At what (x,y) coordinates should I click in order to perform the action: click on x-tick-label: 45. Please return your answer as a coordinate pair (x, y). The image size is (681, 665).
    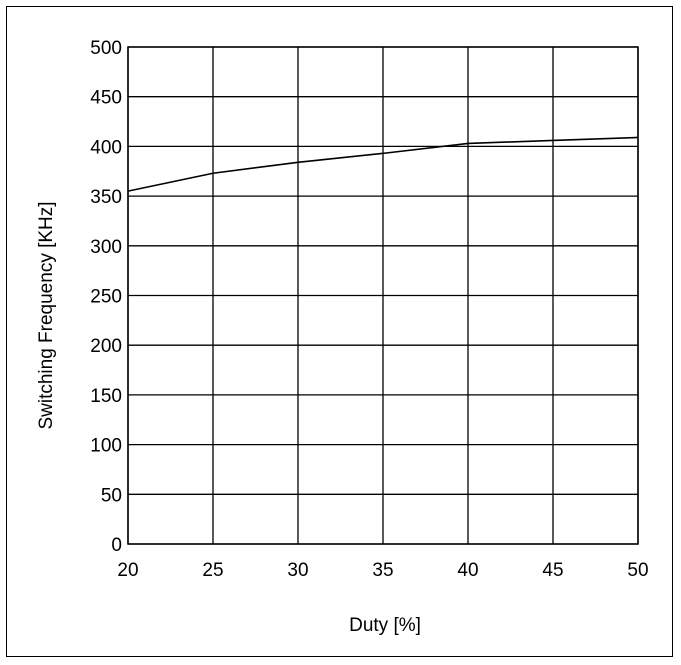
    Looking at the image, I should click on (552, 570).